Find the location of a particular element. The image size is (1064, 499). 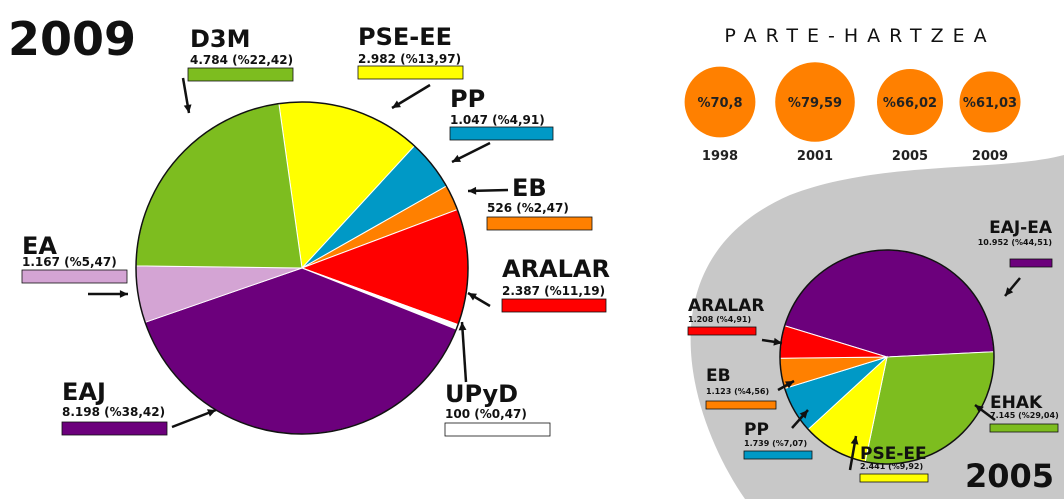

slice-value-label: 10.952 (%44,51) is located at coordinates (1015, 242).